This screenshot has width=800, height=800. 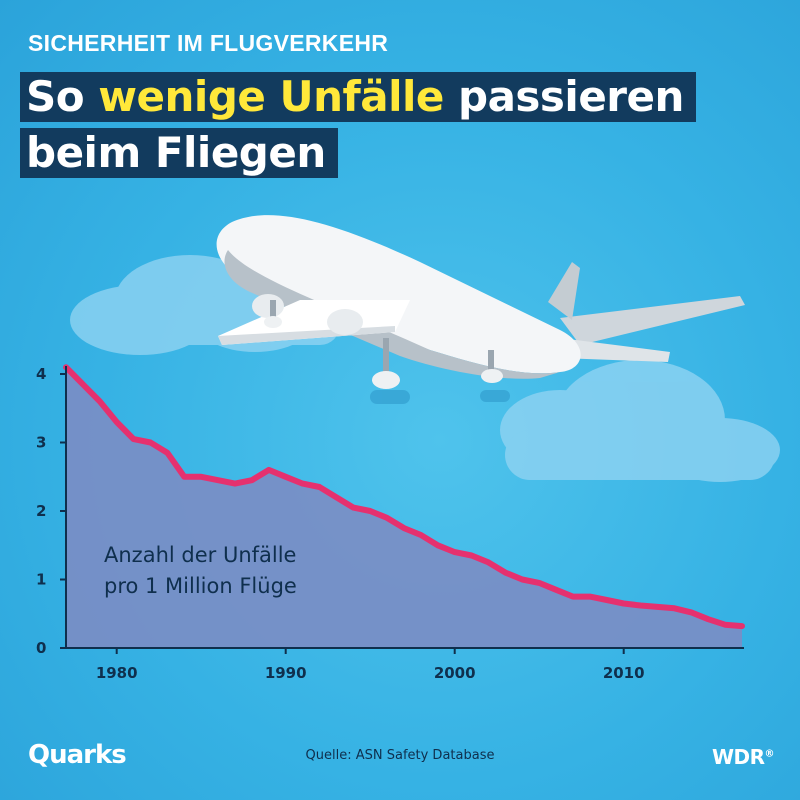 What do you see at coordinates (82, 384) in the screenshot?
I see `data-point-1978` at bounding box center [82, 384].